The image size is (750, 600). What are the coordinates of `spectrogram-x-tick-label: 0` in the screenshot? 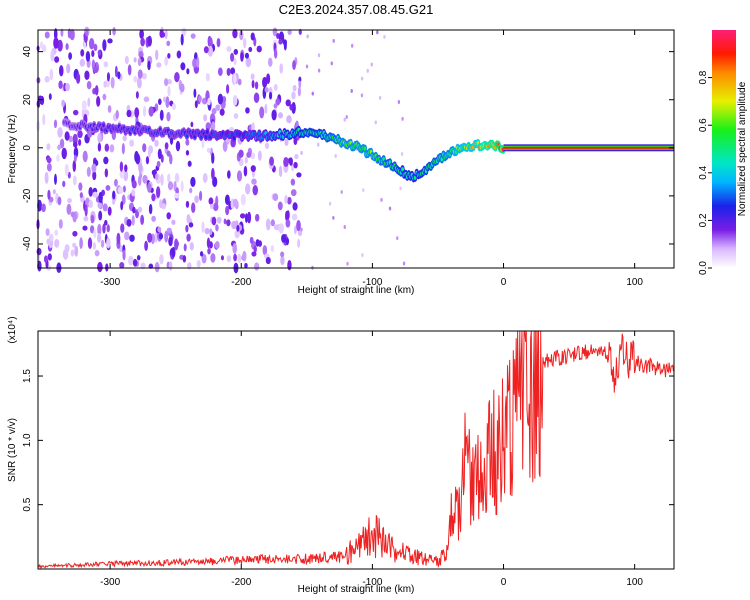 It's located at (504, 282).